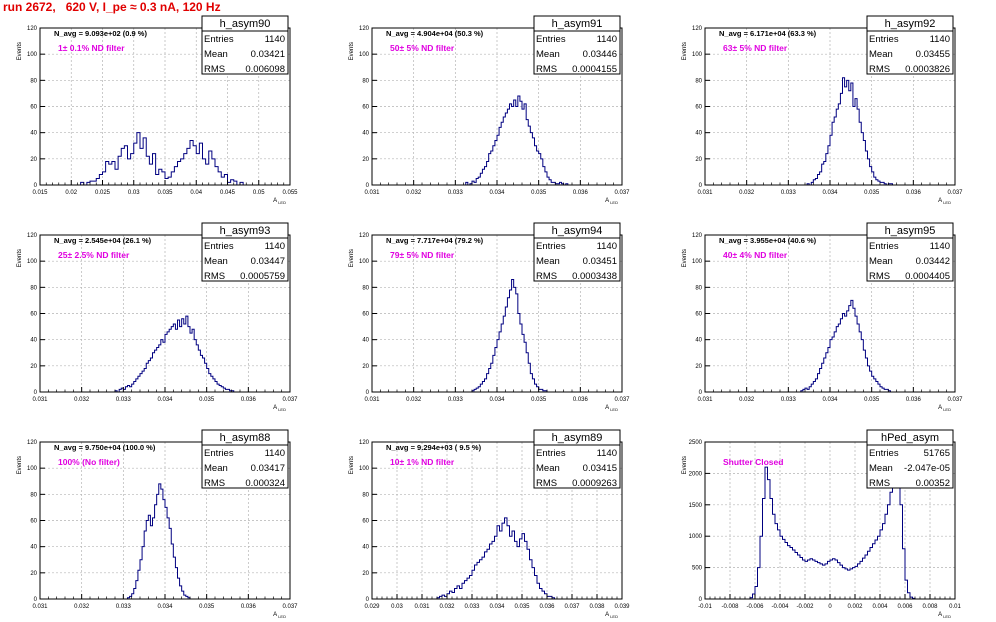 This screenshot has height=622, width=996. Describe the element at coordinates (594, 69) in the screenshot. I see `stats-value: 0.0004155` at that location.